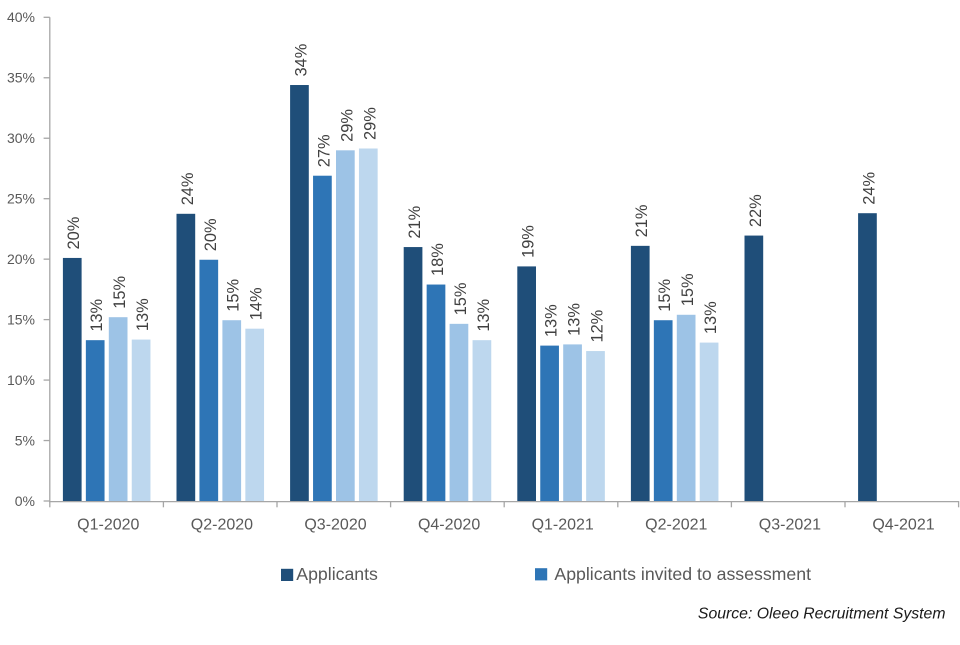 The image size is (960, 645). Describe the element at coordinates (438, 259) in the screenshot. I see `svg-text: 18%` at that location.